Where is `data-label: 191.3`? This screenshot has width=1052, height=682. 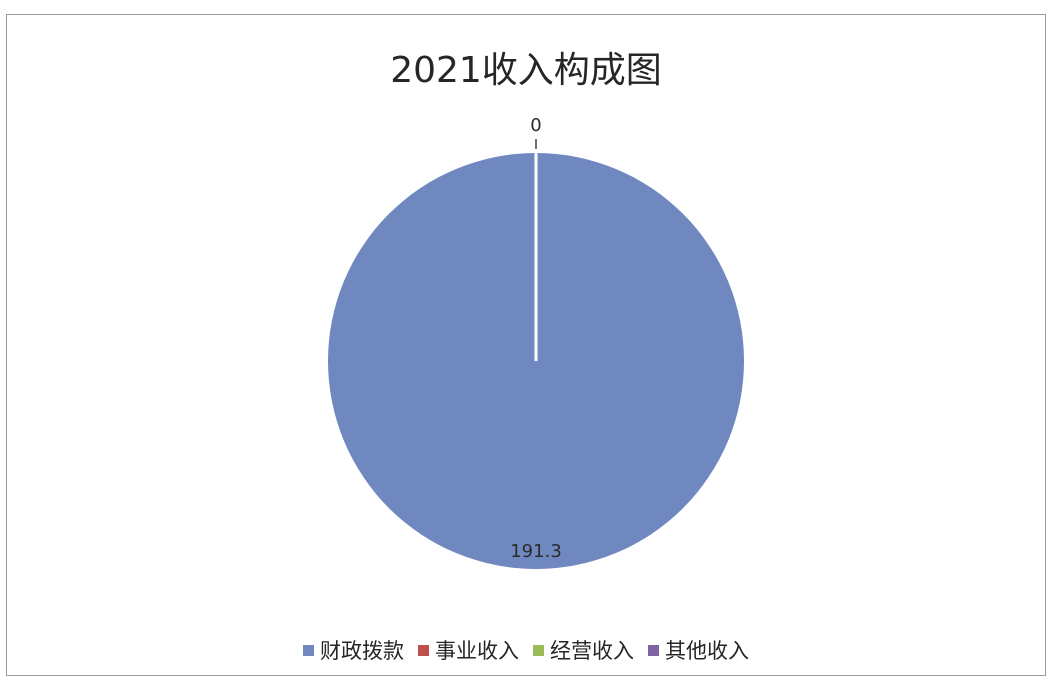
data-label: 191.3 is located at coordinates (536, 551).